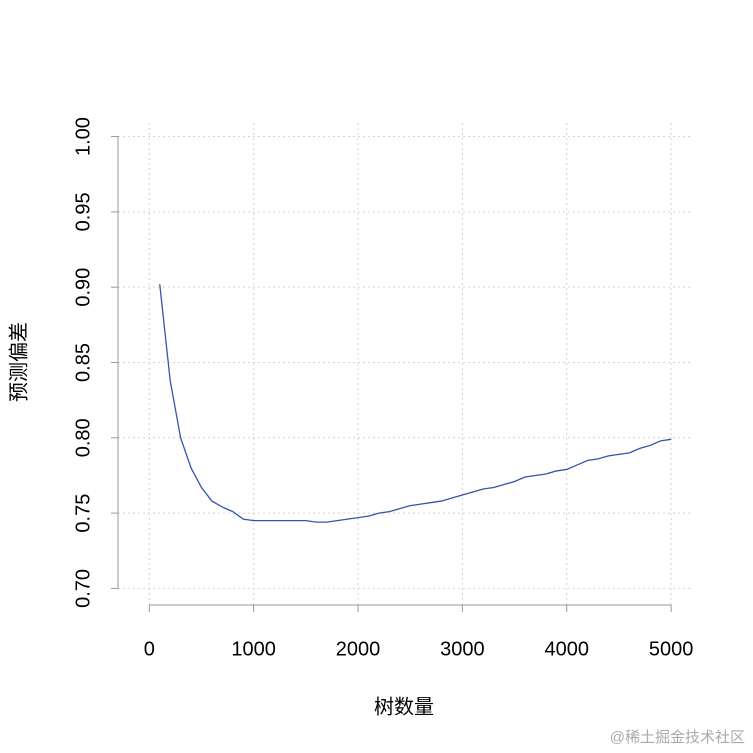 This screenshot has height=753, width=753. I want to click on x-axis-title: 树数量, so click(404, 706).